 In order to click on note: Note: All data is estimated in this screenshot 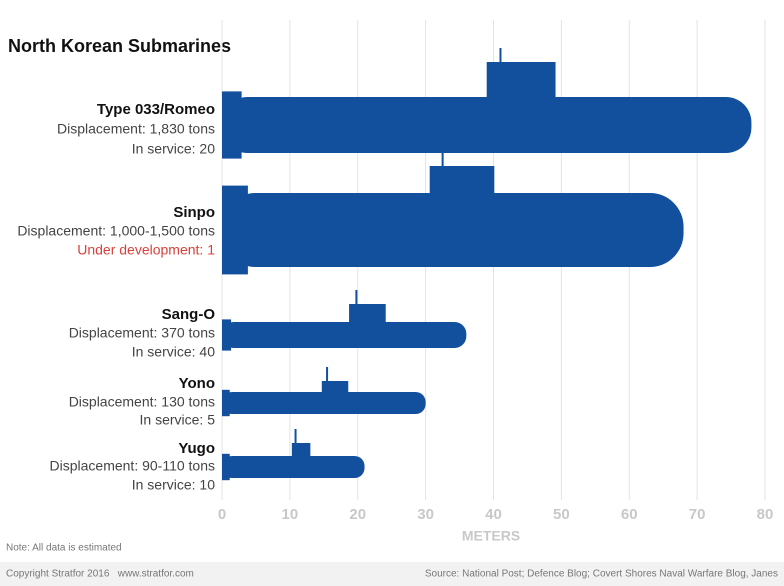, I will do `click(64, 548)`.